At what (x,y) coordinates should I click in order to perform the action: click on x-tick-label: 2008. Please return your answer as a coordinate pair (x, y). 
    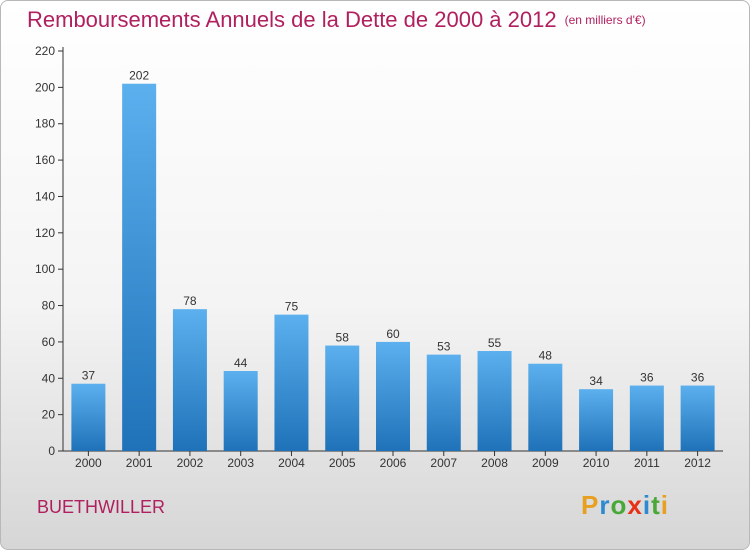
    Looking at the image, I should click on (494, 463).